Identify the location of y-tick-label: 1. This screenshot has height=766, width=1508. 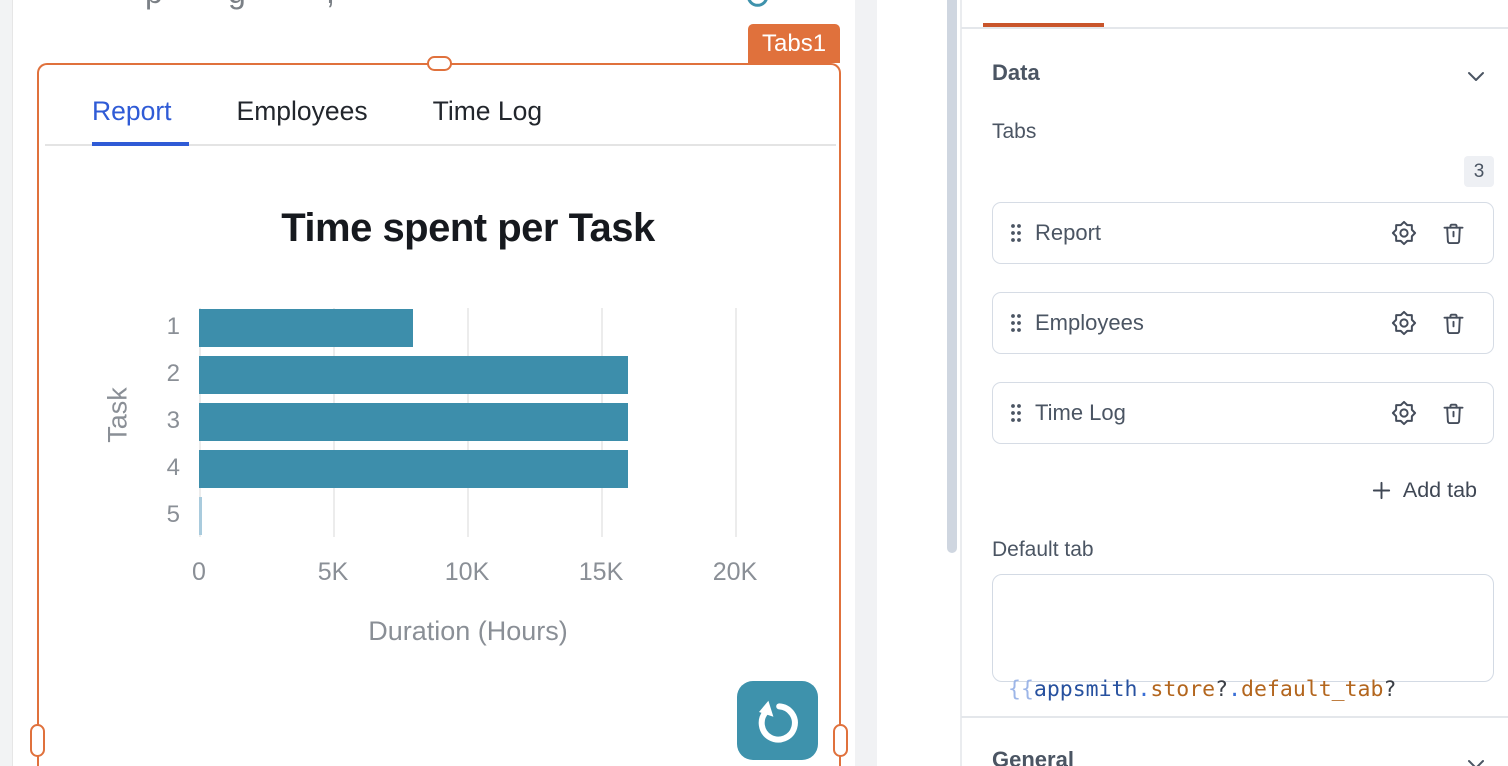
(173, 326).